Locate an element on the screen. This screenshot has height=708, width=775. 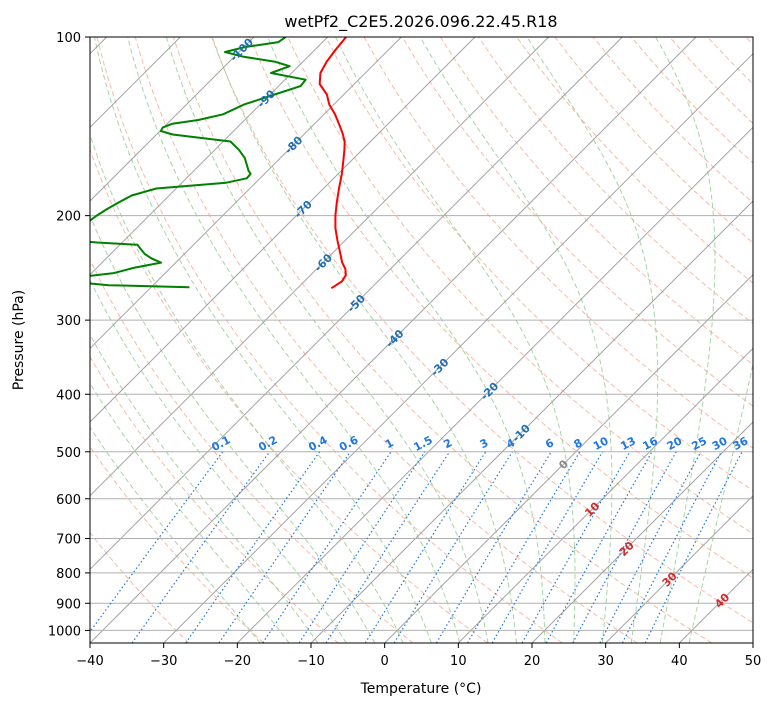
y-tick-label: 400 is located at coordinates (68, 395).